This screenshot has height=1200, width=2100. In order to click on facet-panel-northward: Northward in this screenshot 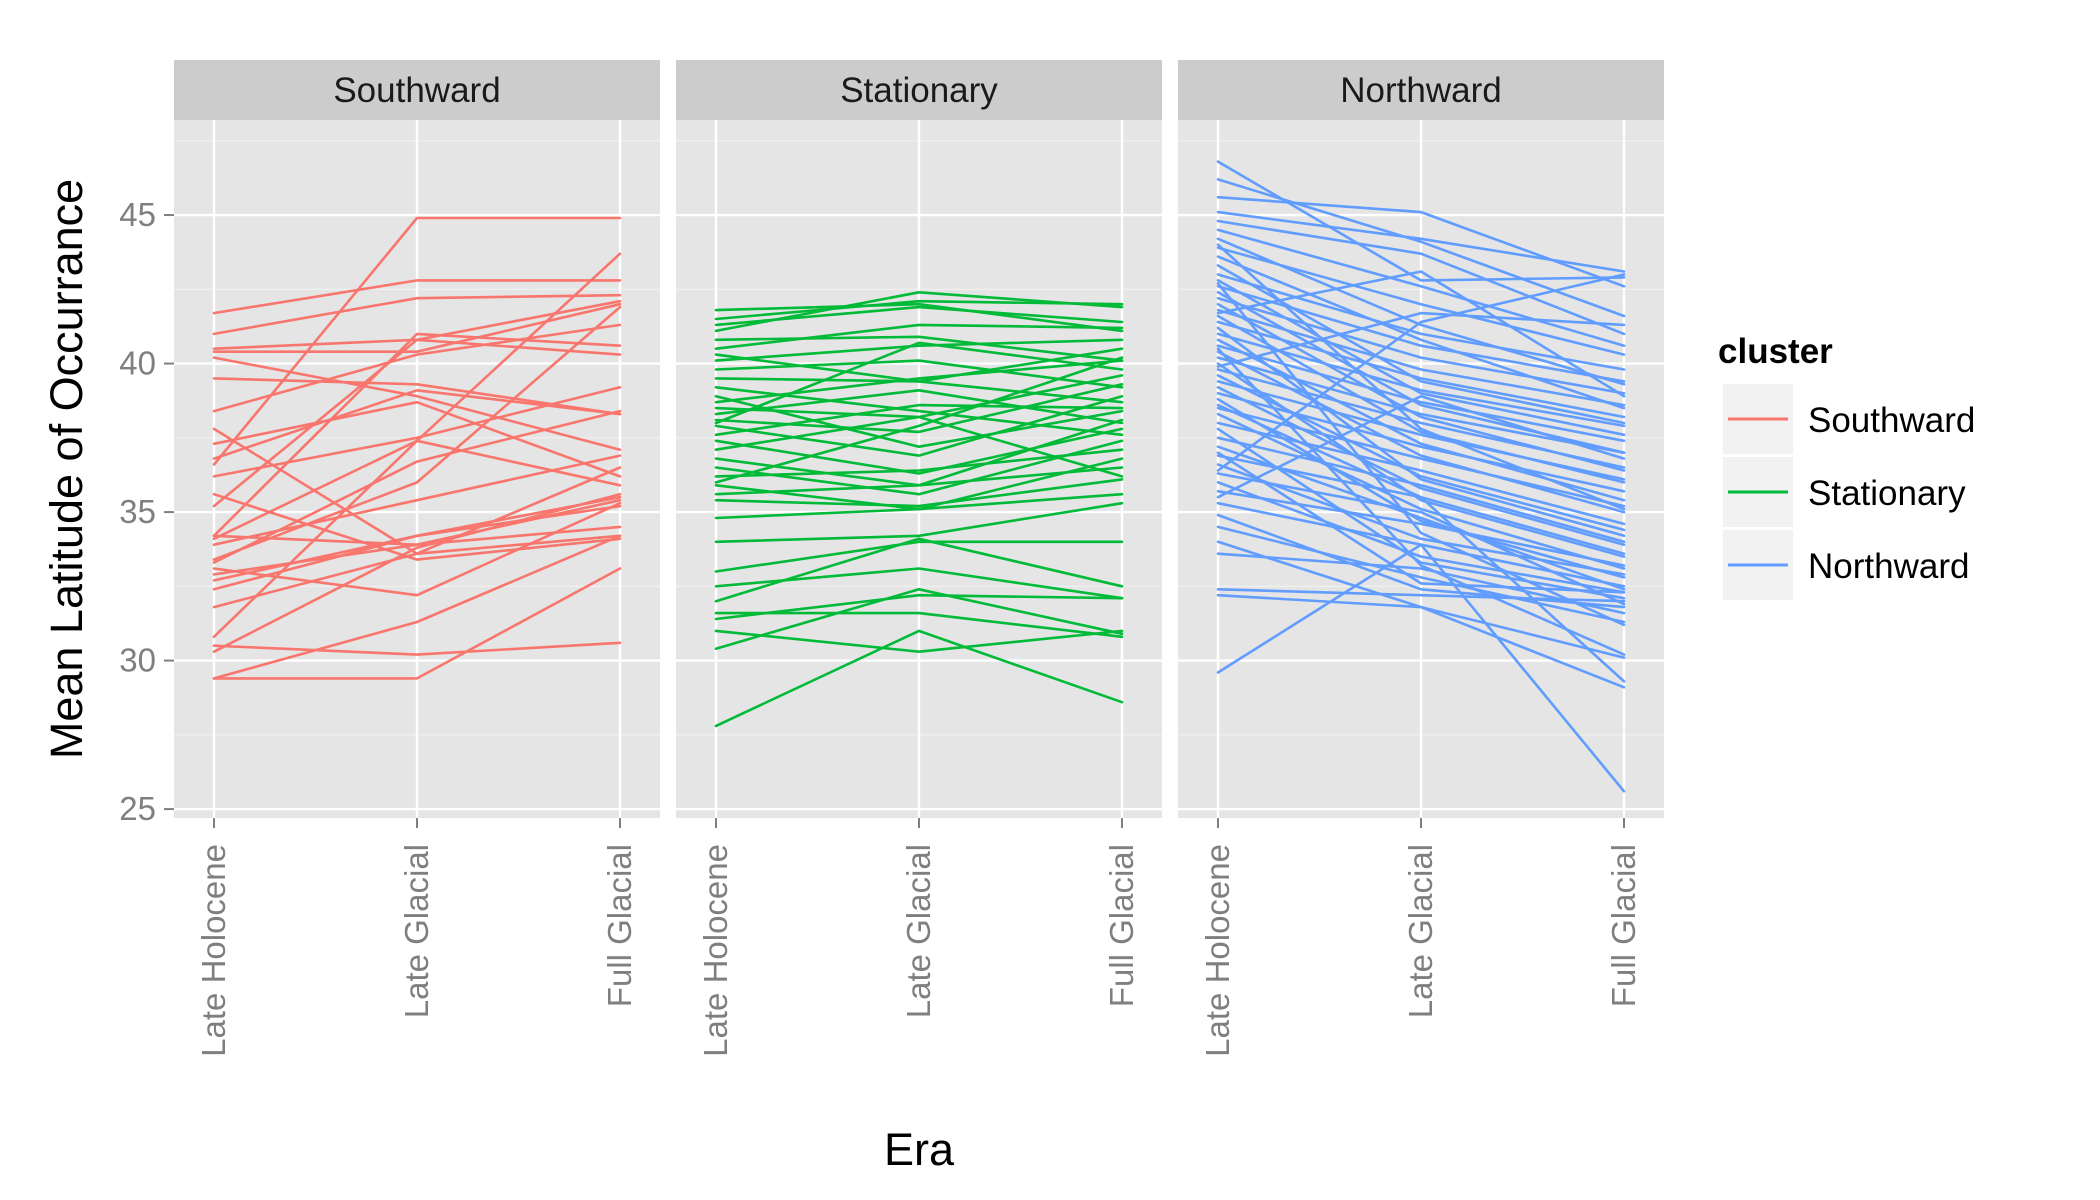, I will do `click(1421, 439)`.